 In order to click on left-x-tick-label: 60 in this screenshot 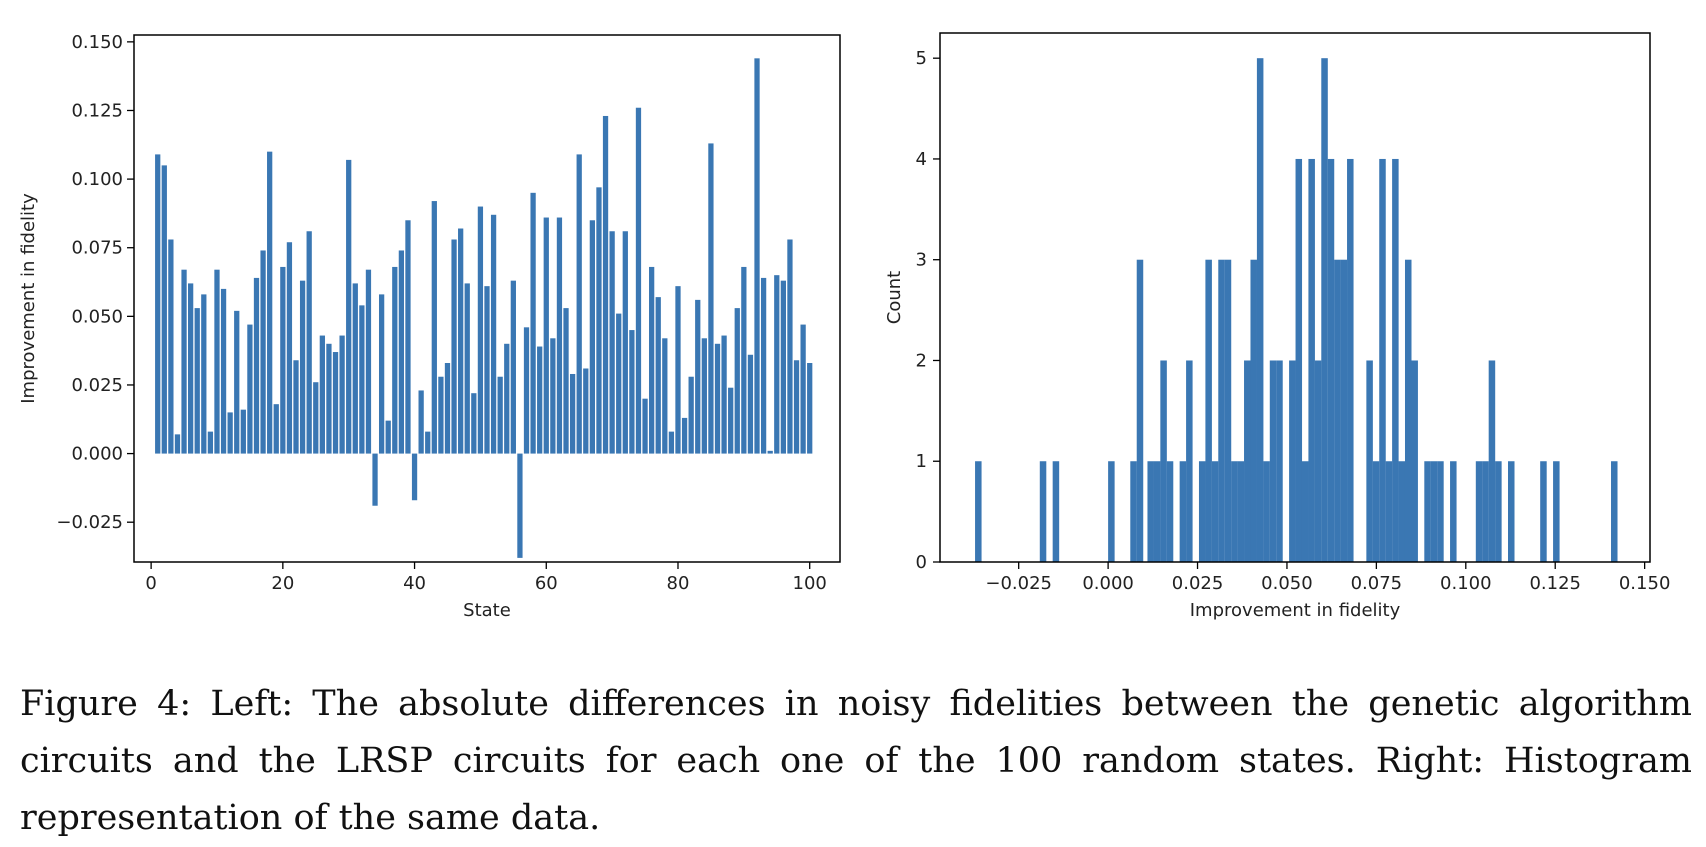, I will do `click(546, 583)`.